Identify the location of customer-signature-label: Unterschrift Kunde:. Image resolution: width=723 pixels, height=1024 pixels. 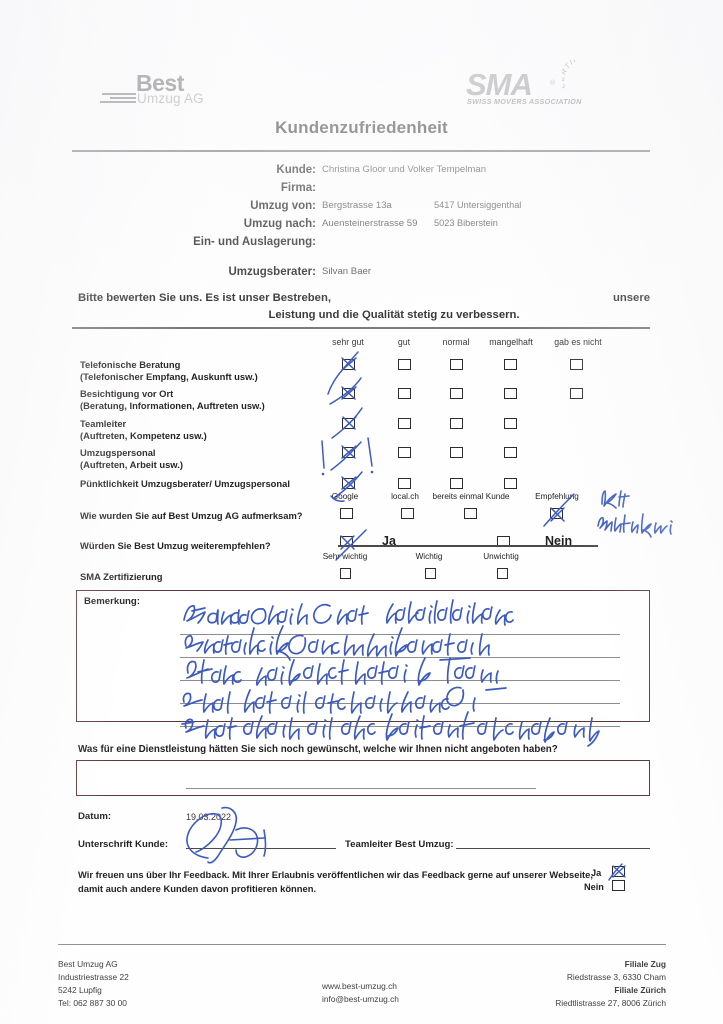
(123, 844).